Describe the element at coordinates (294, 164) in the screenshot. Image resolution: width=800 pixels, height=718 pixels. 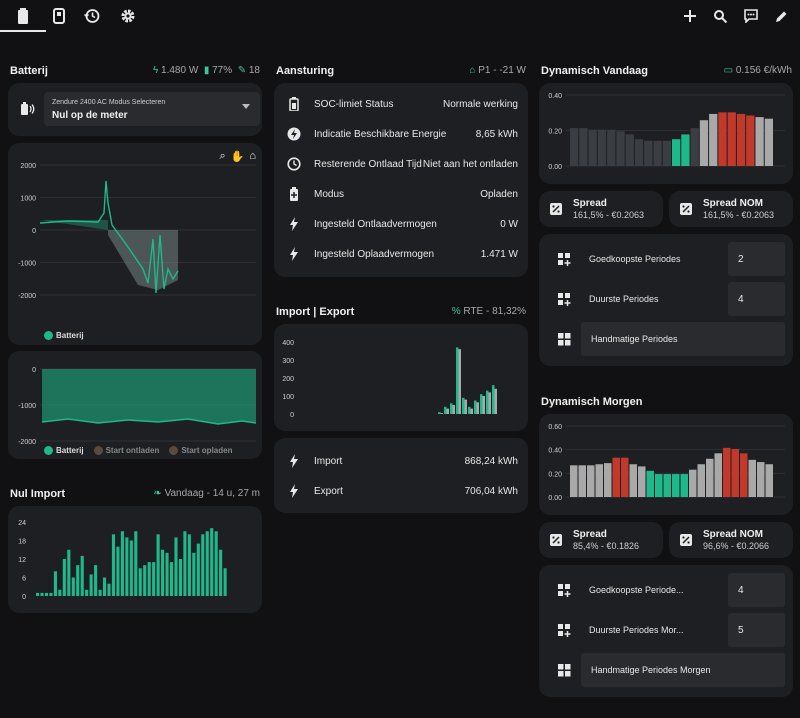
I see `clock-icon` at that location.